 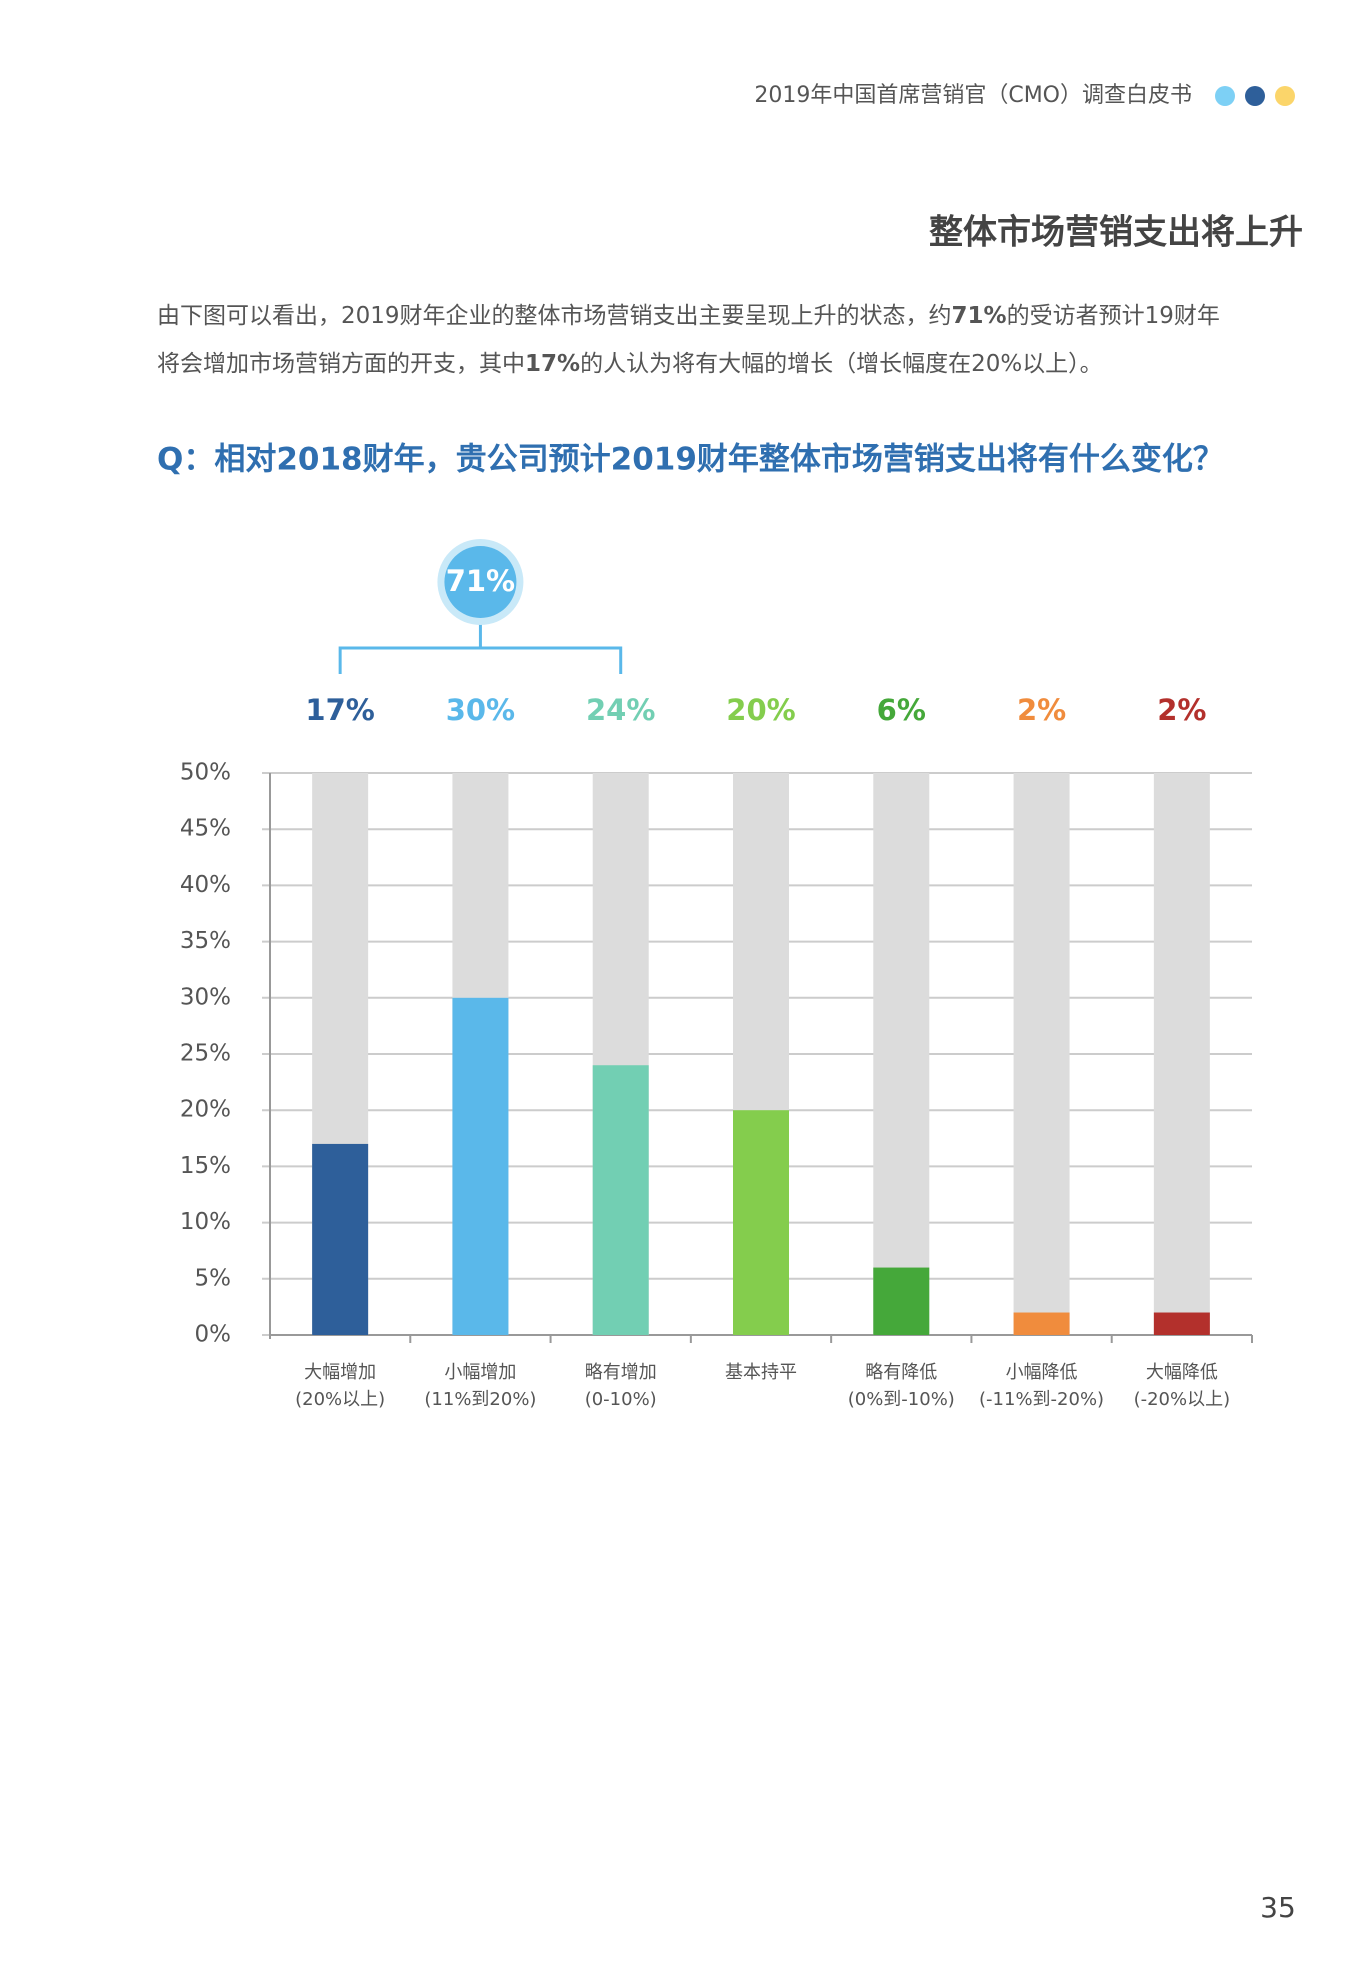 I want to click on y-tick-label: 35%, so click(x=205, y=941).